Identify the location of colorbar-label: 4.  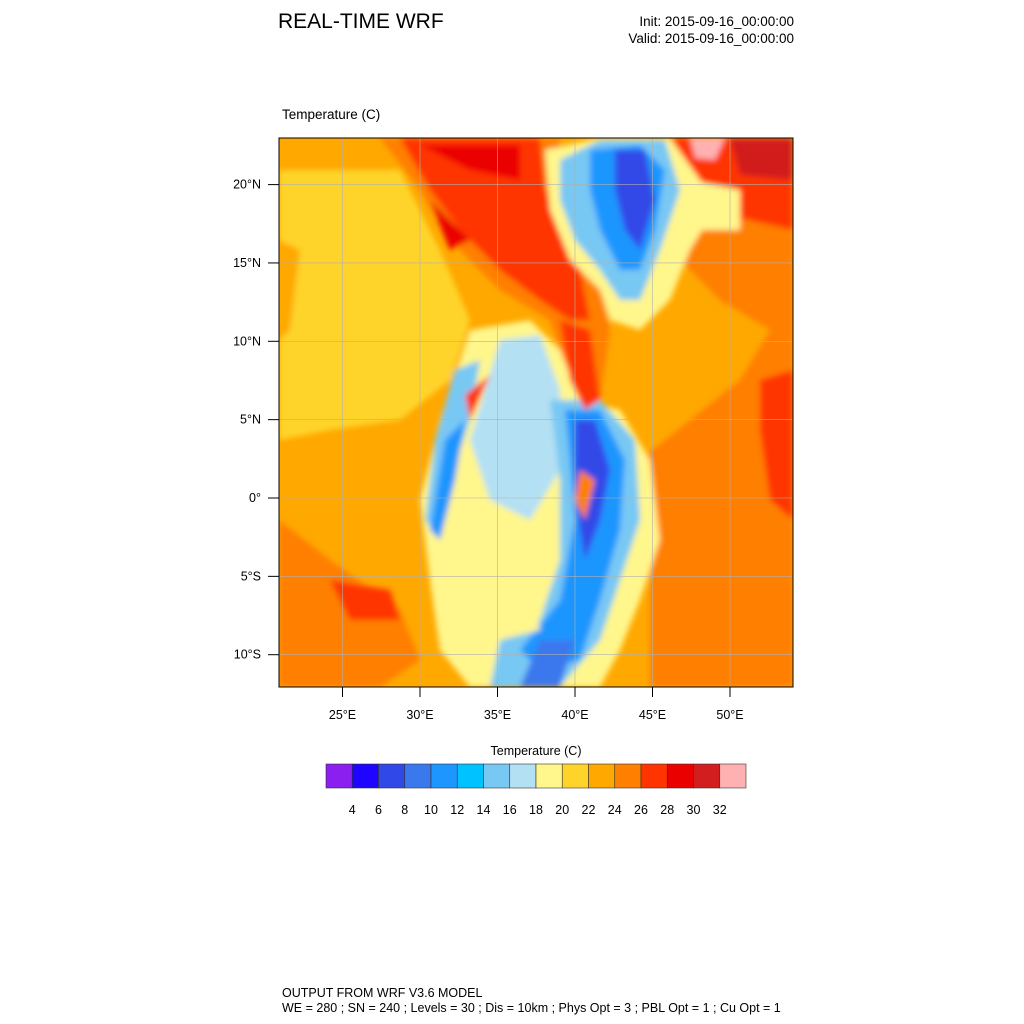
(352, 810).